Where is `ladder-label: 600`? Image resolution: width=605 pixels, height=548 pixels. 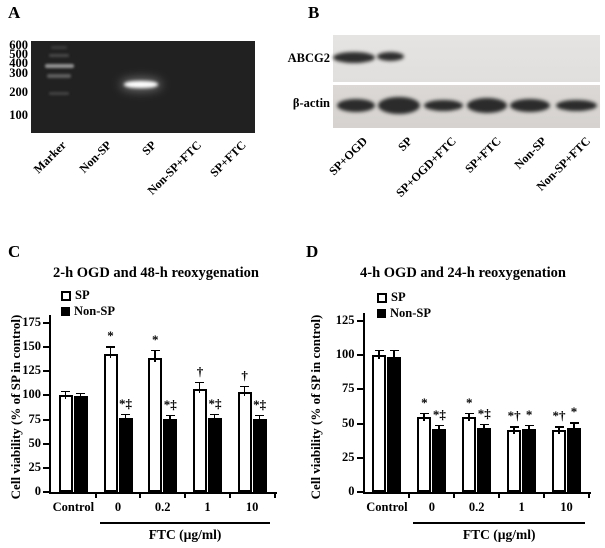 ladder-label: 600 is located at coordinates (18, 44).